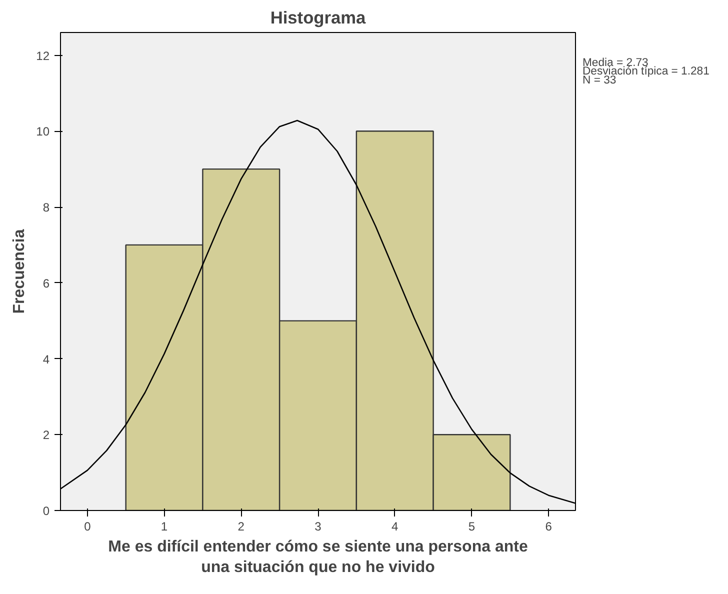  Describe the element at coordinates (43, 131) in the screenshot. I see `y-tick-label: 10` at that location.